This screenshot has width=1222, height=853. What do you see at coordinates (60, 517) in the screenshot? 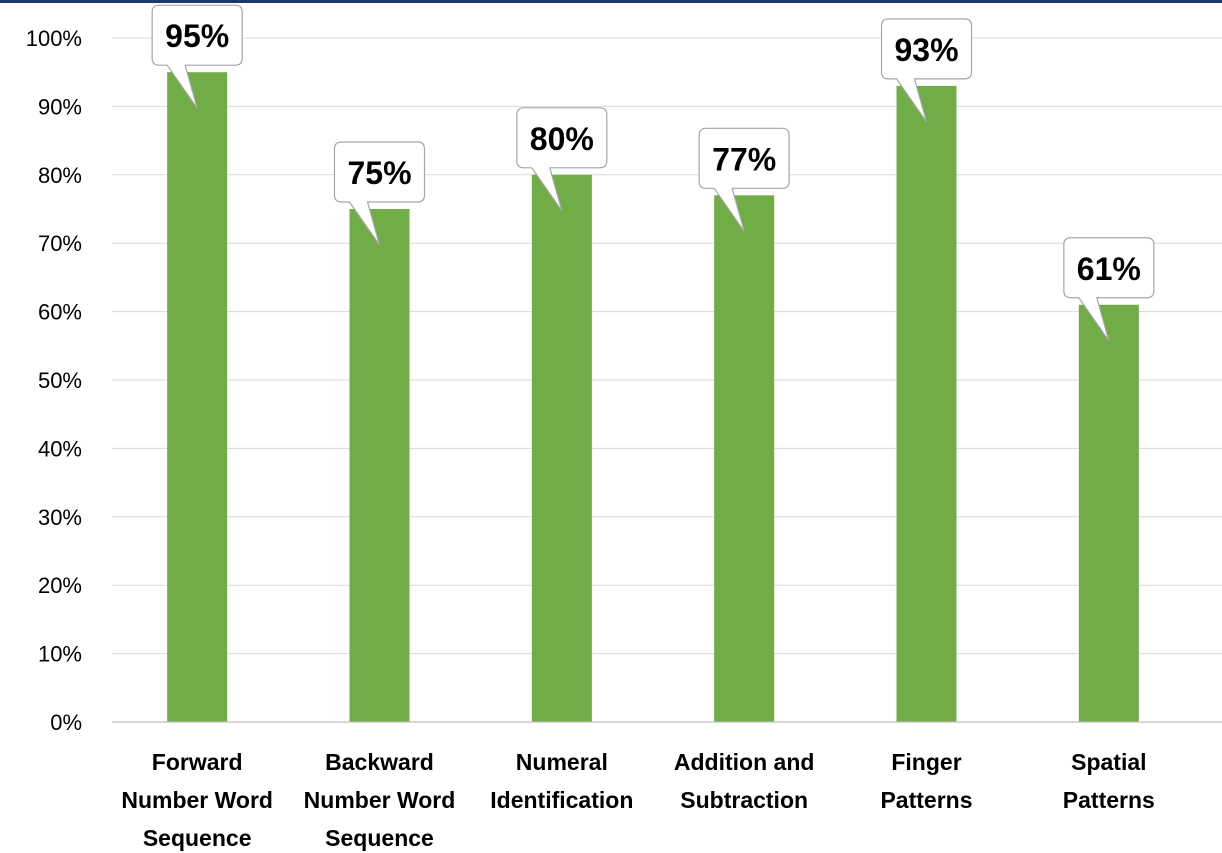
I see `y-tick-label: 30%` at bounding box center [60, 517].